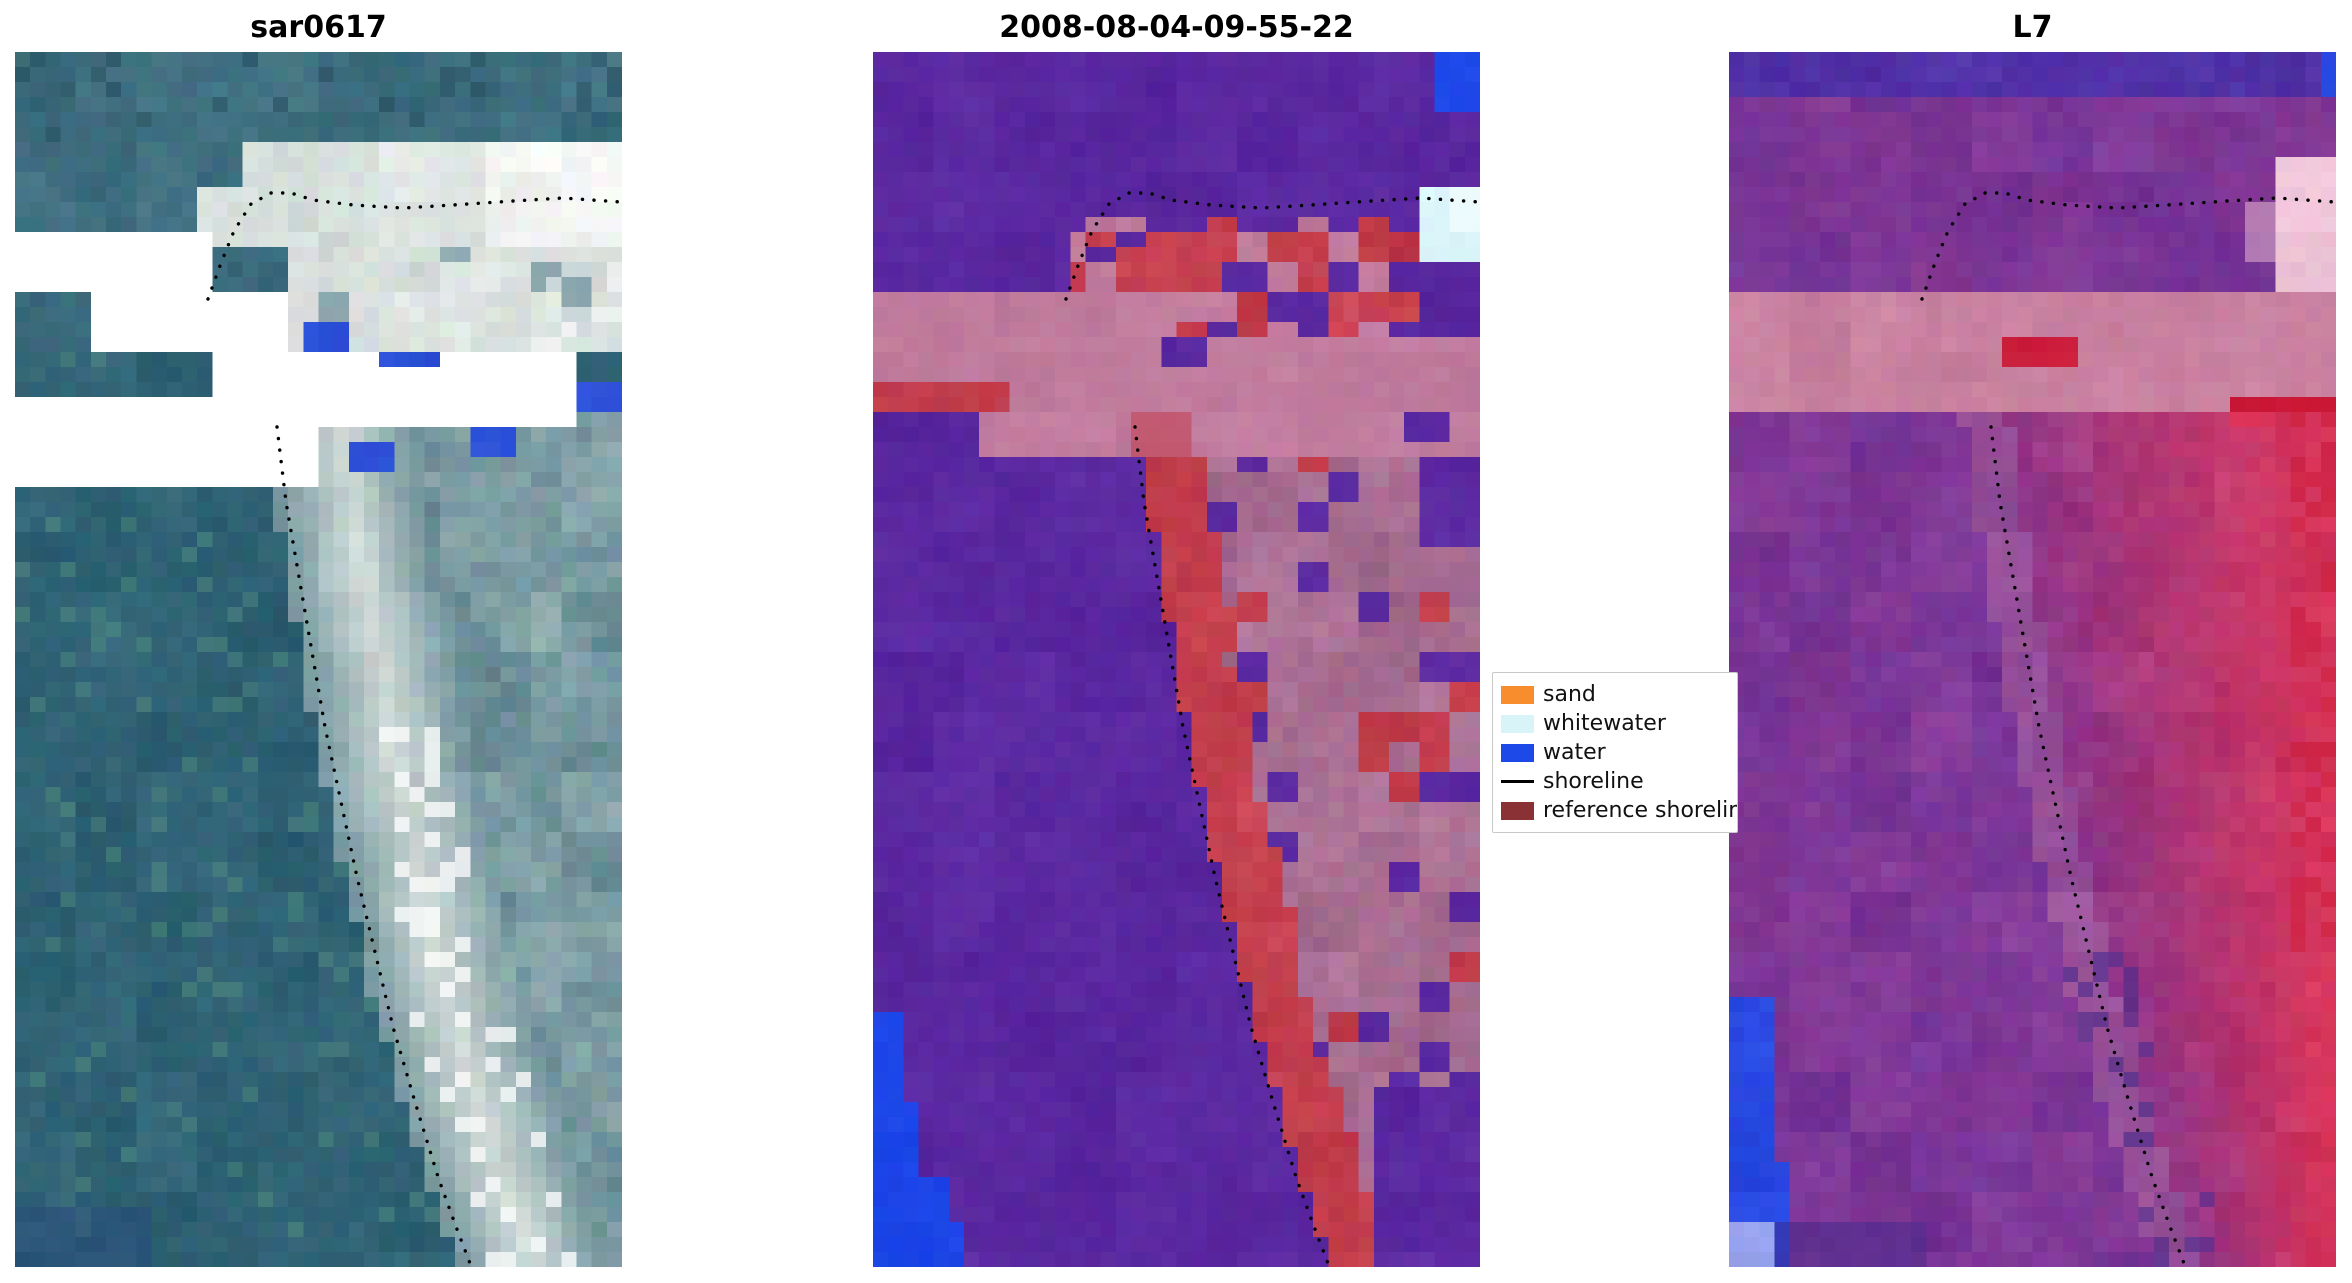 The image size is (2352, 1283). I want to click on legend-item: reference shoreline, so click(1619, 810).